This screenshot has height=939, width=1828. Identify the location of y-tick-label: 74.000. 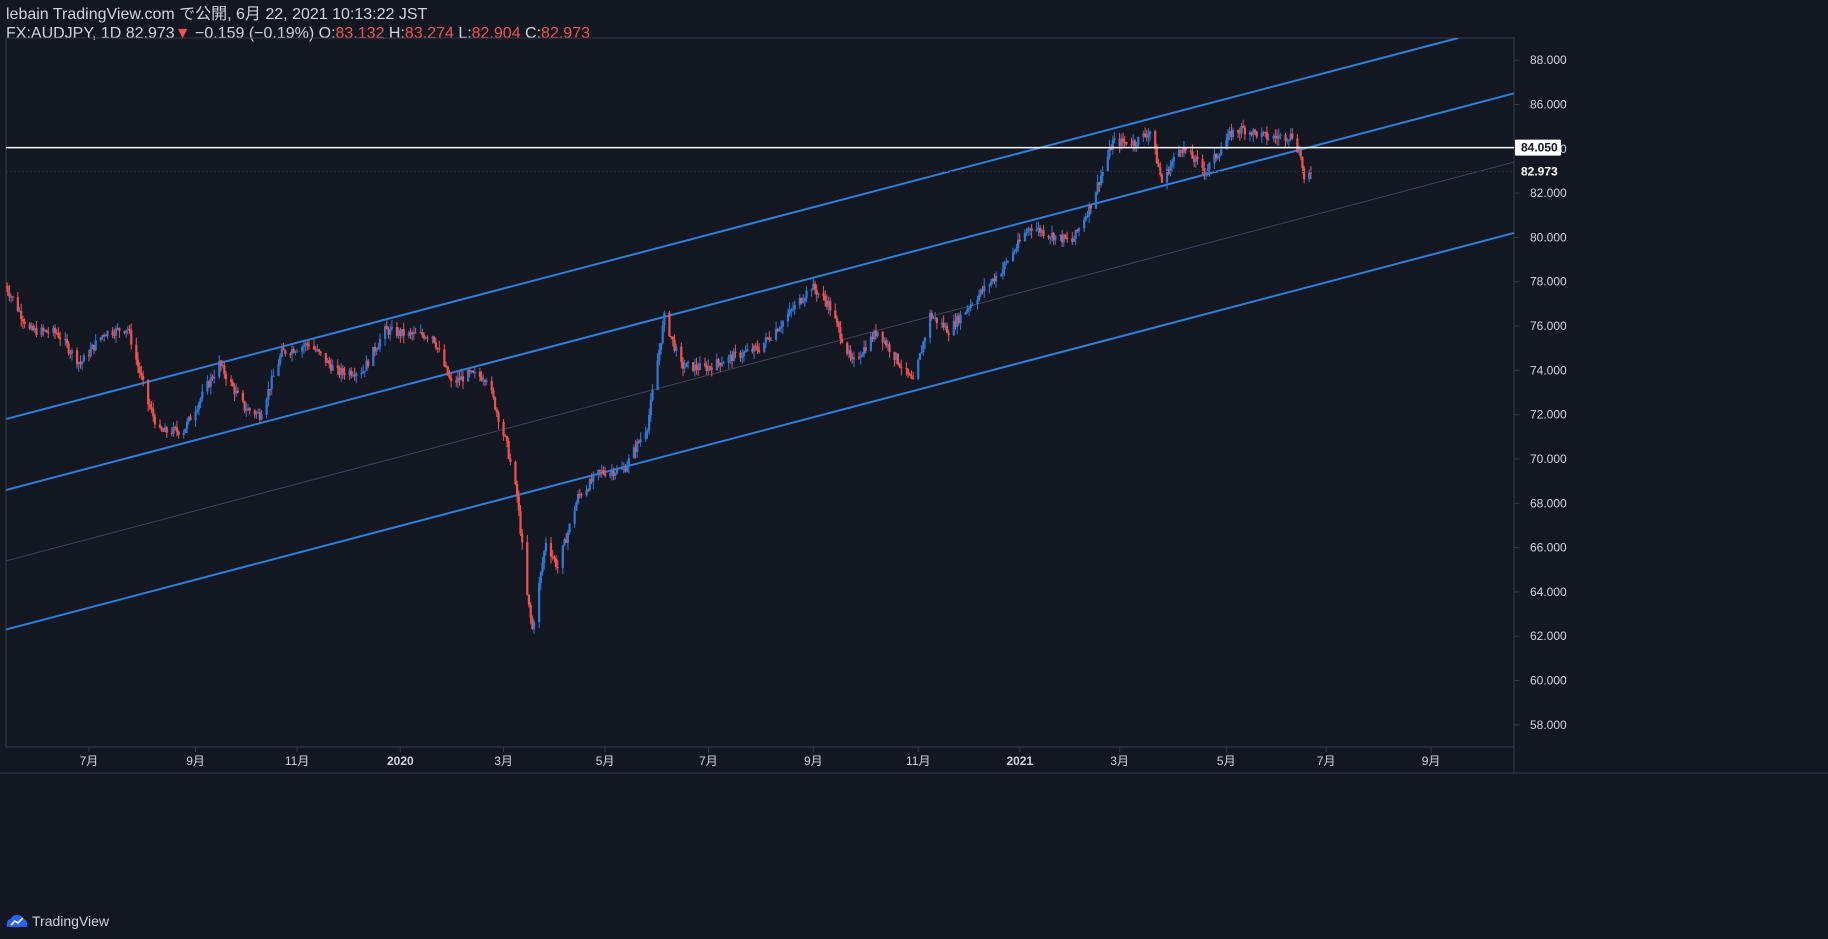
(1548, 370).